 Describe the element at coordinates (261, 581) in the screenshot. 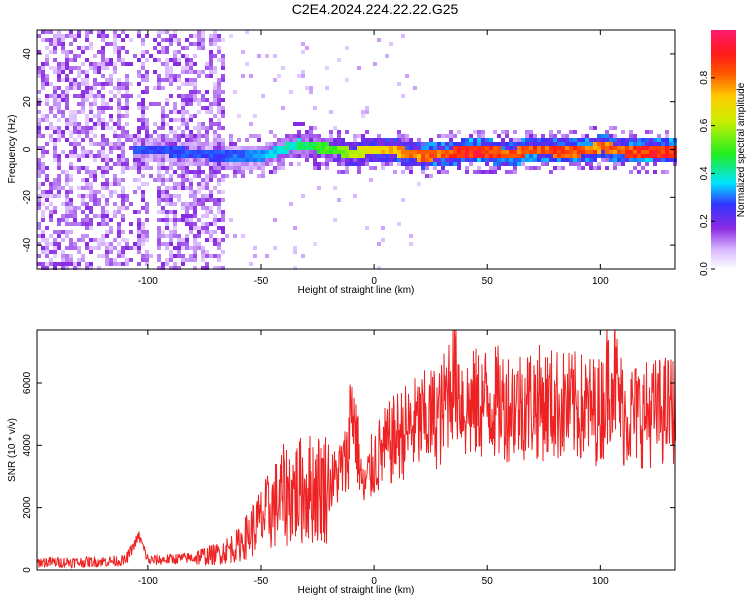

I see `x-tick-label: -50` at that location.